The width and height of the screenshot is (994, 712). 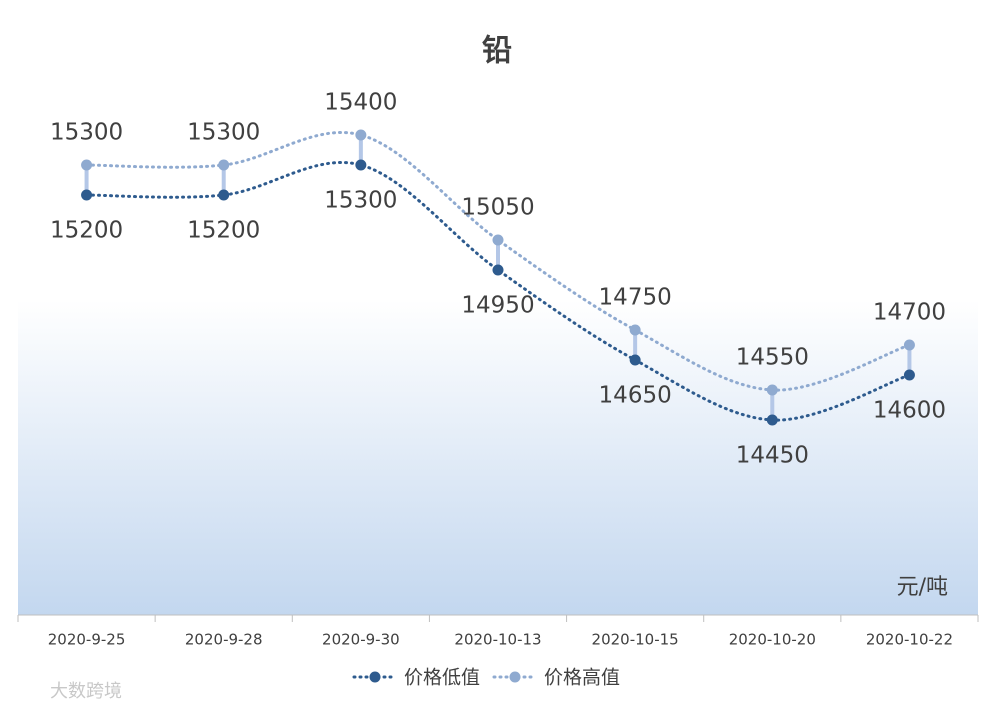 I want to click on legend-label: 价格高值, so click(x=582, y=678).